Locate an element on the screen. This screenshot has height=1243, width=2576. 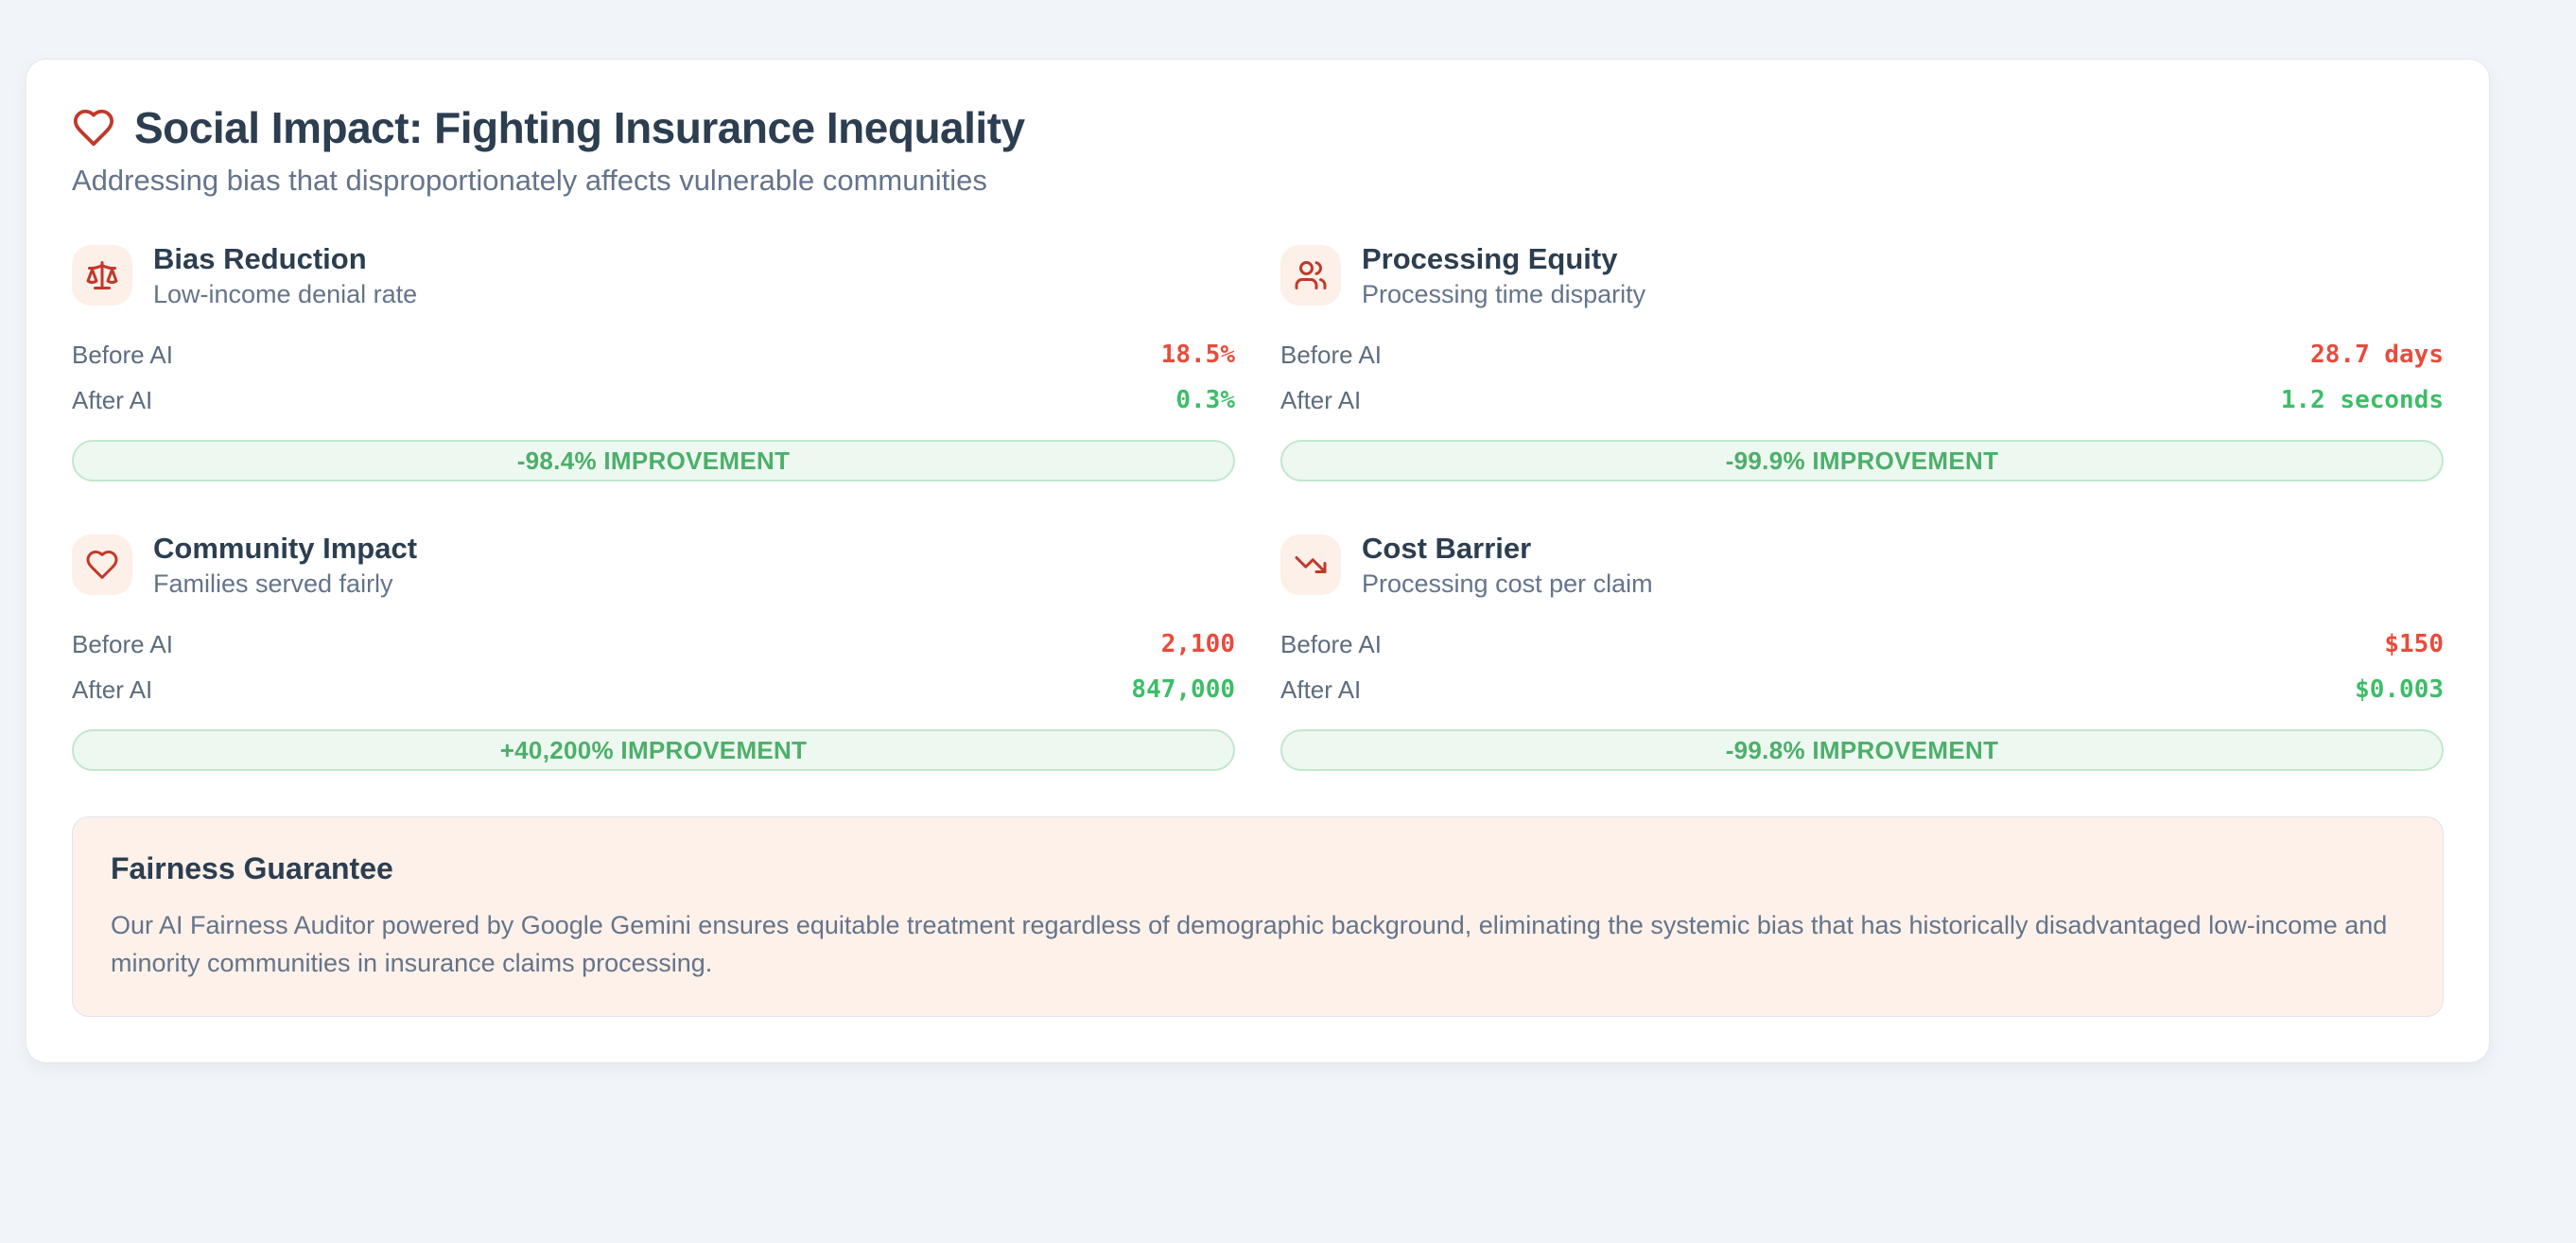
before-ai-row: Before AI 28.7 days is located at coordinates (1862, 354).